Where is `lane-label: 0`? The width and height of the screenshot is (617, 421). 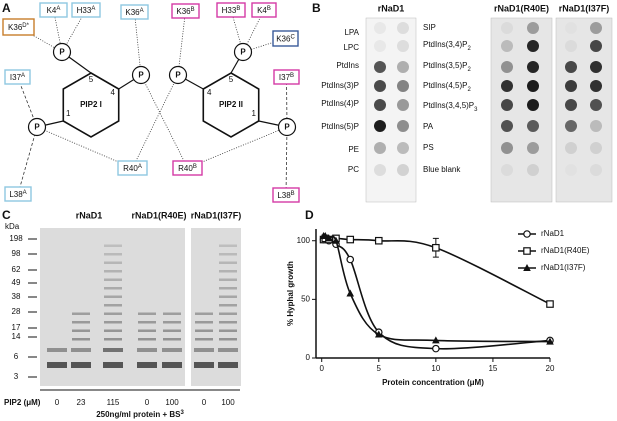 lane-label: 0 is located at coordinates (147, 402).